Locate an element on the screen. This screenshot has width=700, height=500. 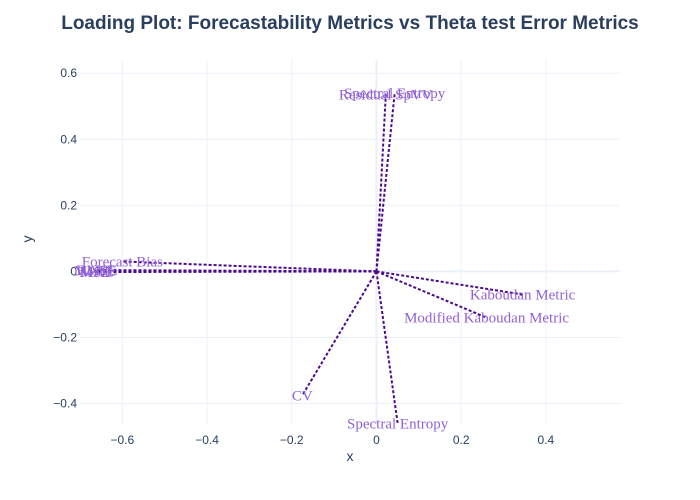
y-axis-title: y is located at coordinates (27, 239).